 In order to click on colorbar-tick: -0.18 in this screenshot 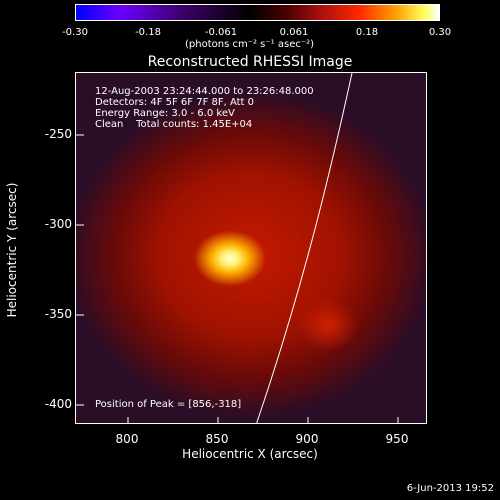, I will do `click(148, 32)`.